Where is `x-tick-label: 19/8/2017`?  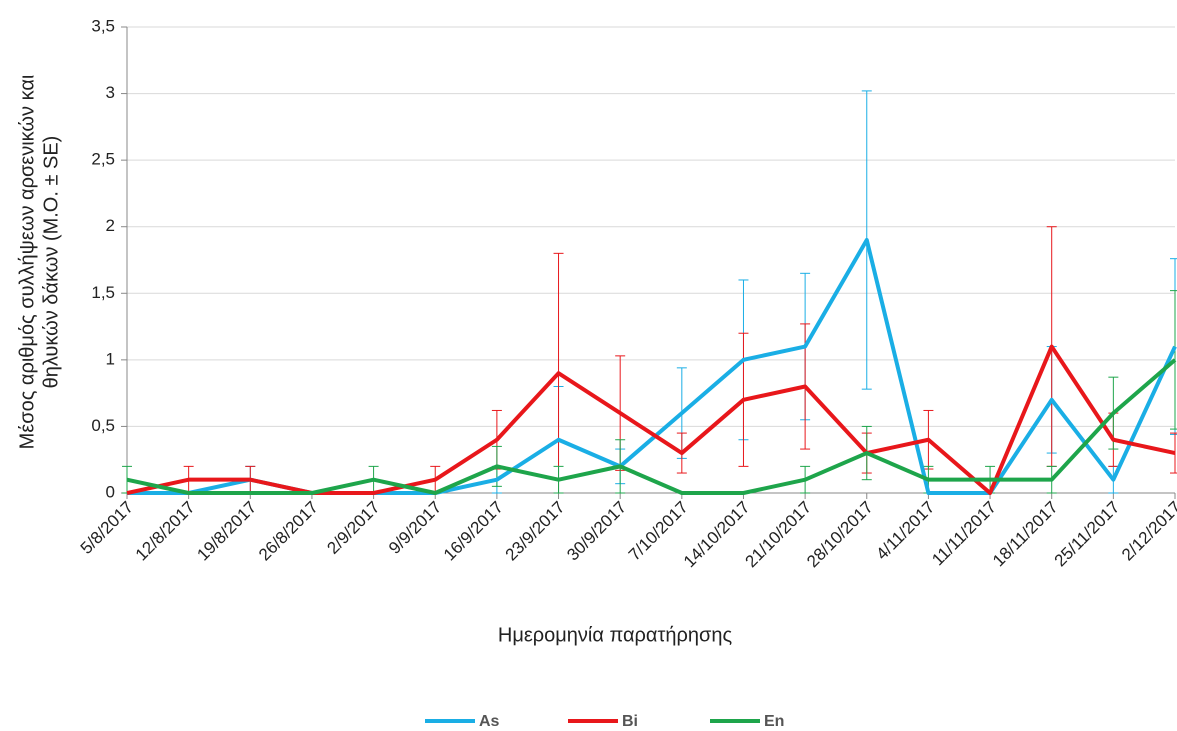 x-tick-label: 19/8/2017 is located at coordinates (226, 531).